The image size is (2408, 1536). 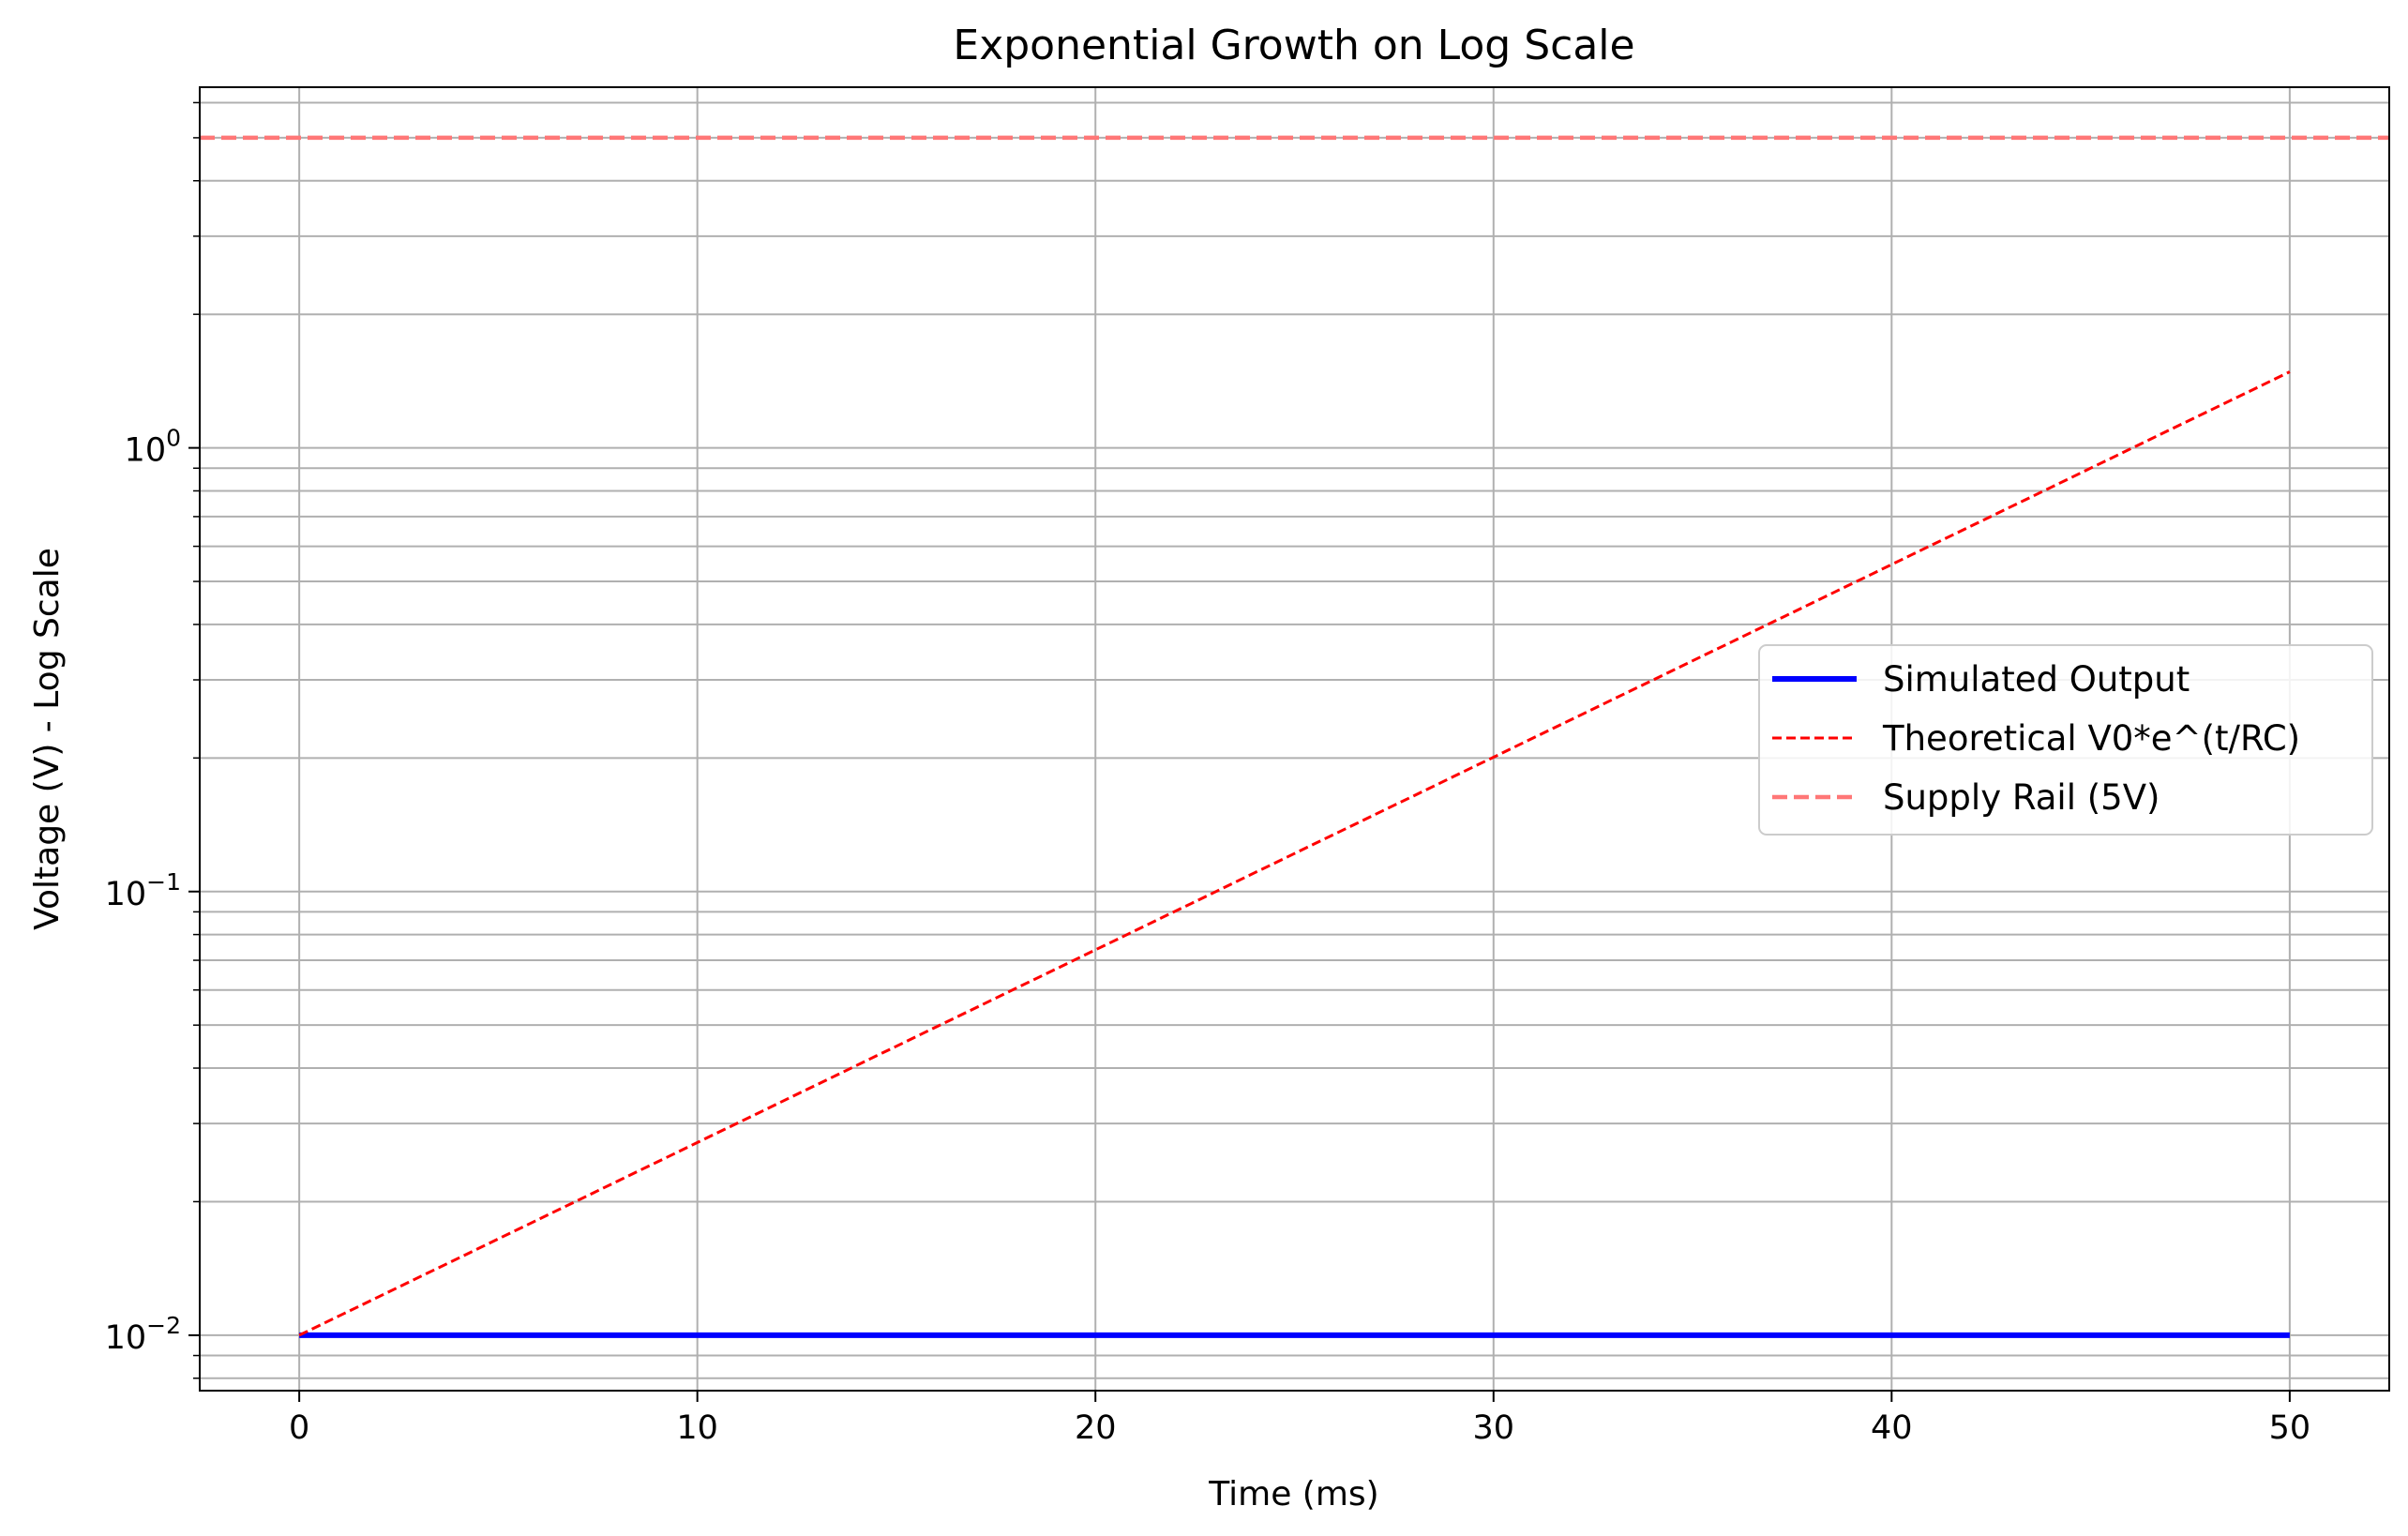 I want to click on y-tick-label: 10⁰, so click(x=153, y=447).